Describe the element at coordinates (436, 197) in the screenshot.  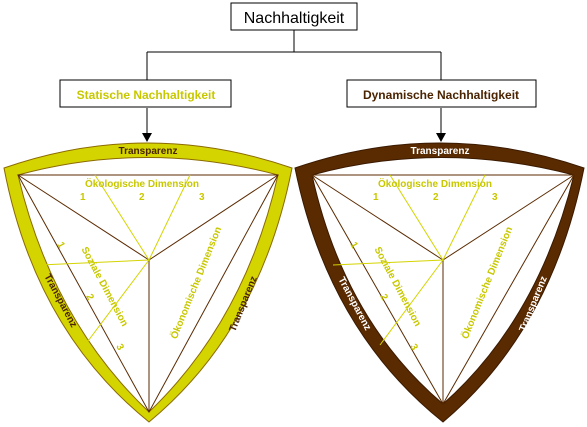
I see `dynamic-top-num-2: 2` at that location.